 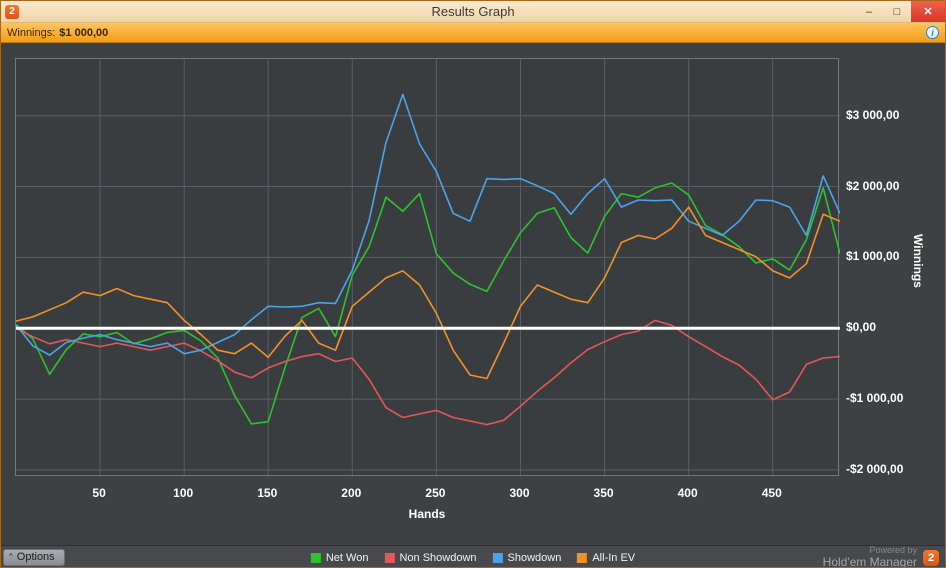 What do you see at coordinates (534, 557) in the screenshot?
I see `legend-label: Showdown` at bounding box center [534, 557].